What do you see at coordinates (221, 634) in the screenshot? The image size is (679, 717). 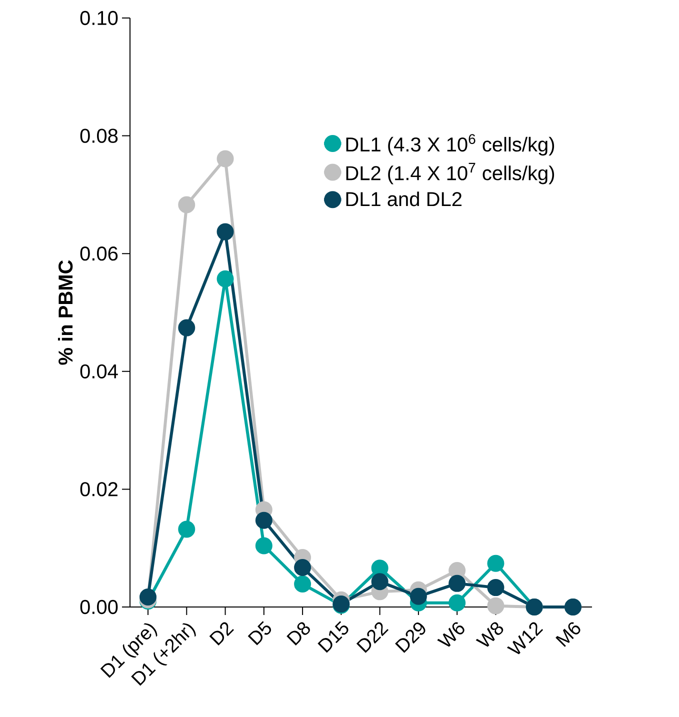 I see `x-tick-label: D2` at bounding box center [221, 634].